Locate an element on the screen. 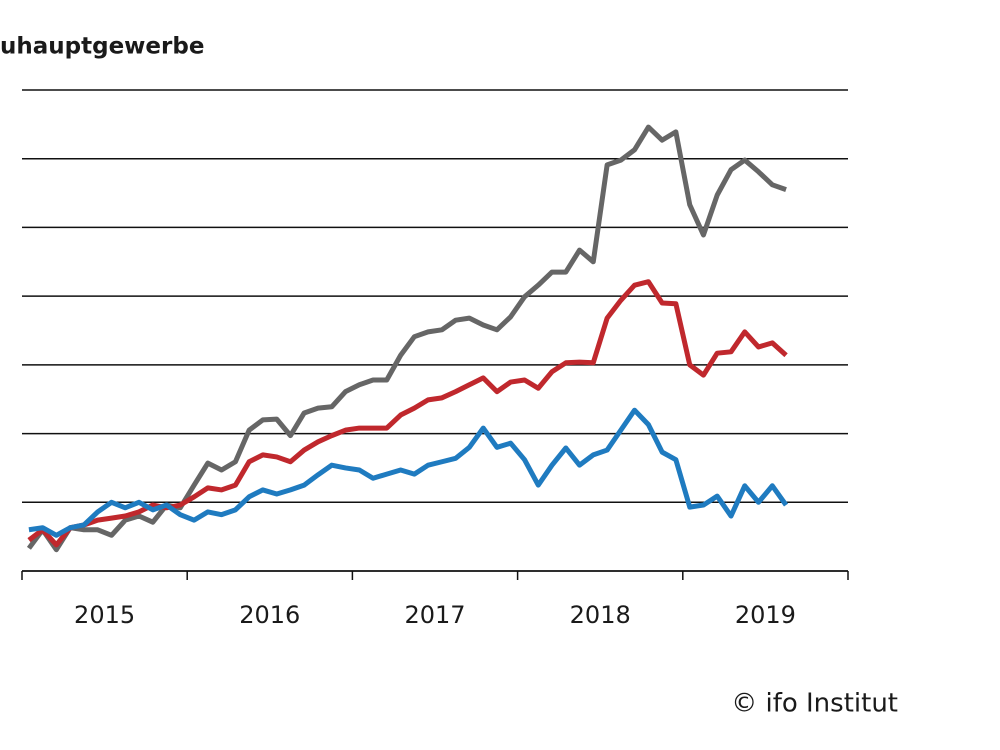  x-tick-label: 2015 is located at coordinates (104, 615).